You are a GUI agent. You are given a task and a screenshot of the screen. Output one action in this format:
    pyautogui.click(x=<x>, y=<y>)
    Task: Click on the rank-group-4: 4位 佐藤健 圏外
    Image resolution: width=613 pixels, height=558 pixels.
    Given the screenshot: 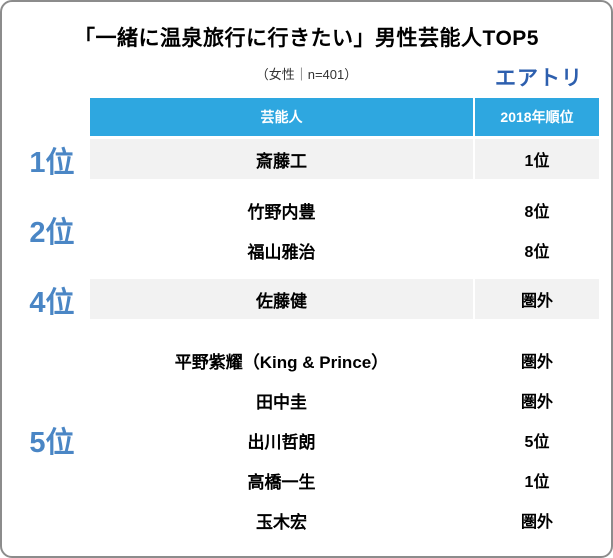 What is the action you would take?
    pyautogui.click(x=306, y=300)
    